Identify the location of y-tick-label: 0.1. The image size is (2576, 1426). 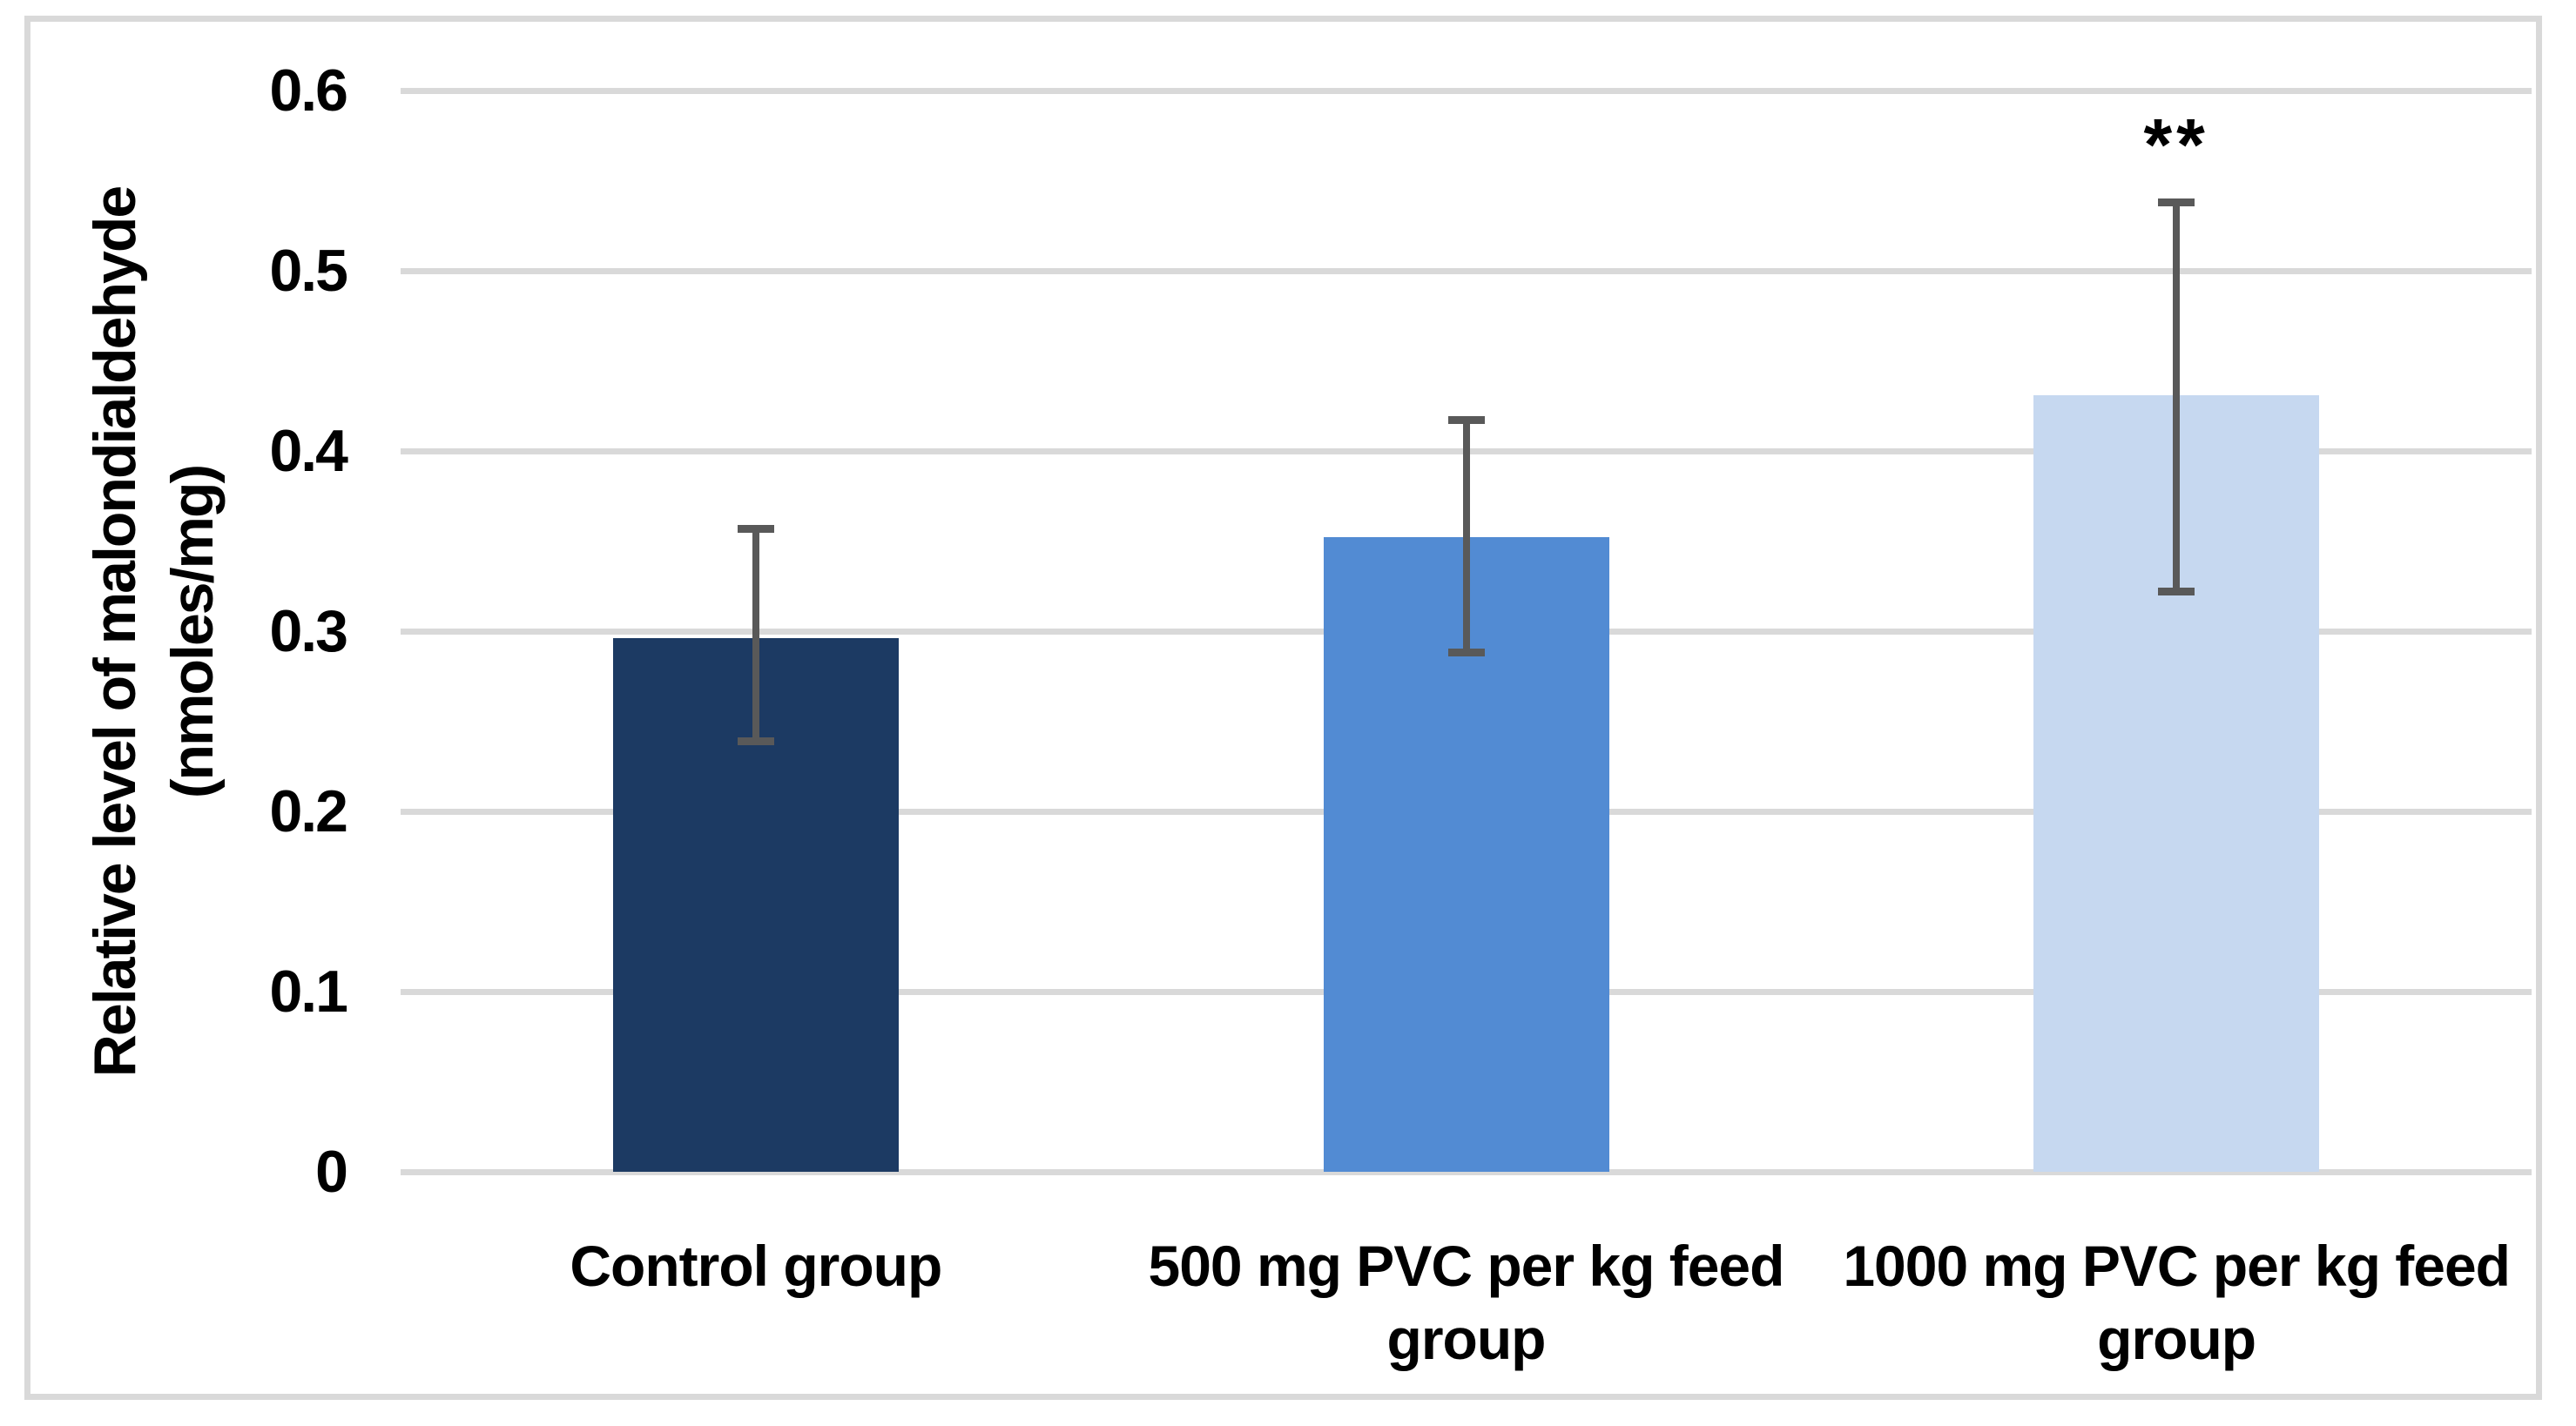
(308, 992).